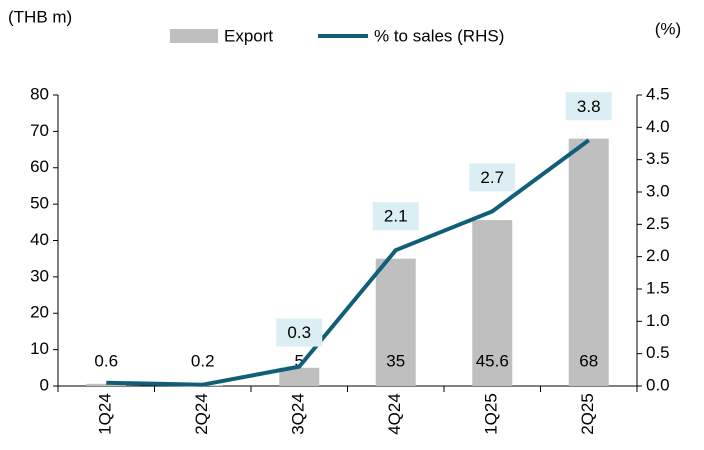 This screenshot has width=704, height=450. What do you see at coordinates (203, 360) in the screenshot?
I see `bar-value-label: 0.2` at bounding box center [203, 360].